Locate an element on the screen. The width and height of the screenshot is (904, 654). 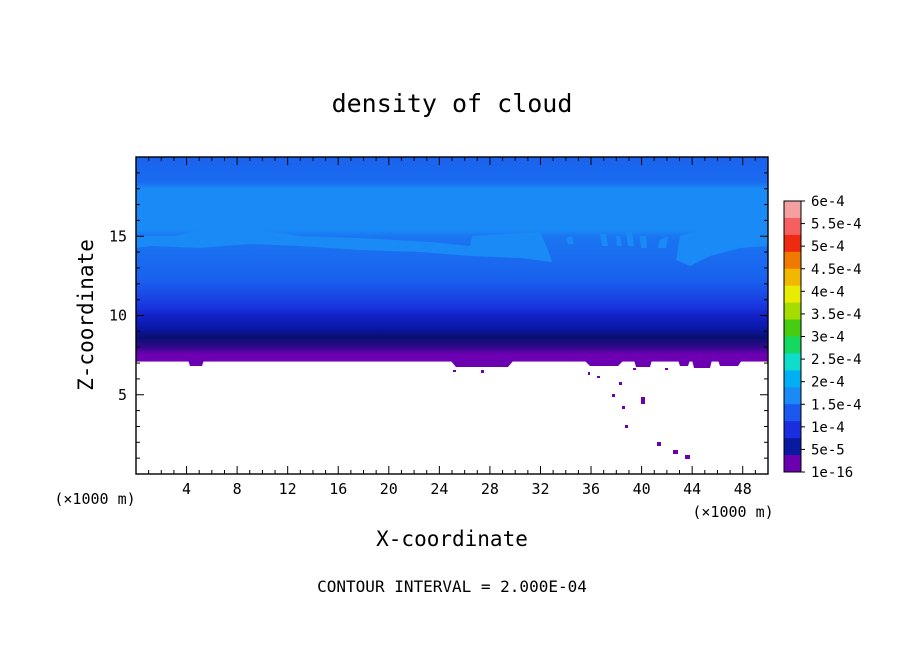
x-tick-label: 24 is located at coordinates (439, 489).